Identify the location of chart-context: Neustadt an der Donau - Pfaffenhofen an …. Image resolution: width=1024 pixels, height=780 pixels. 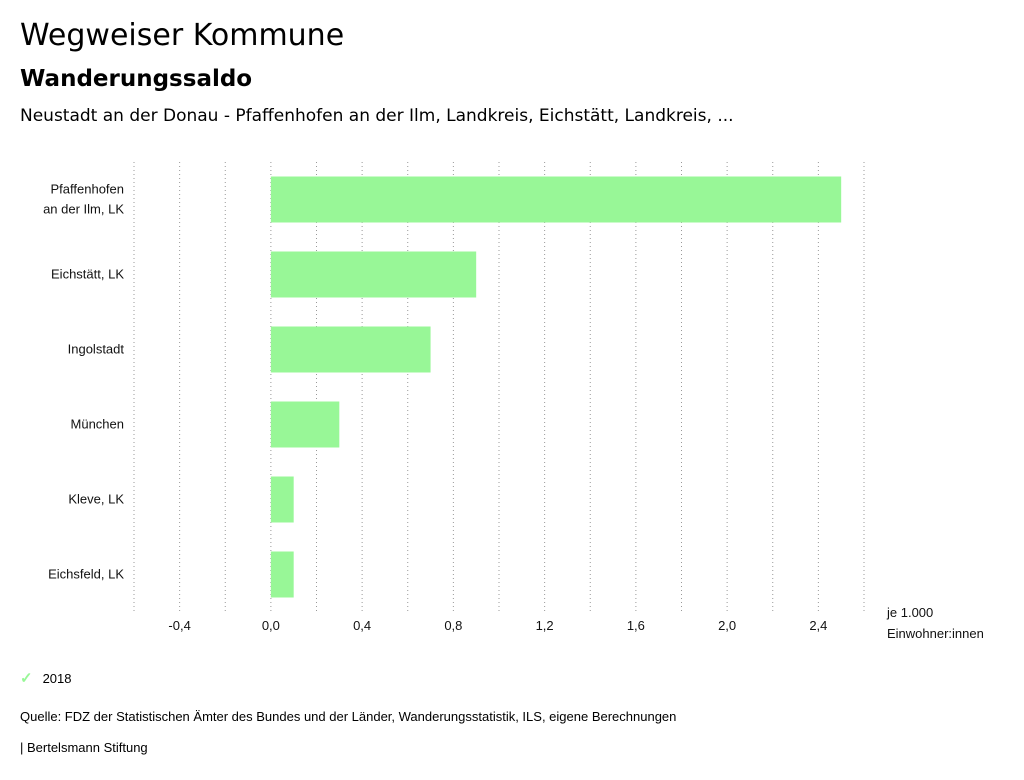
(377, 116).